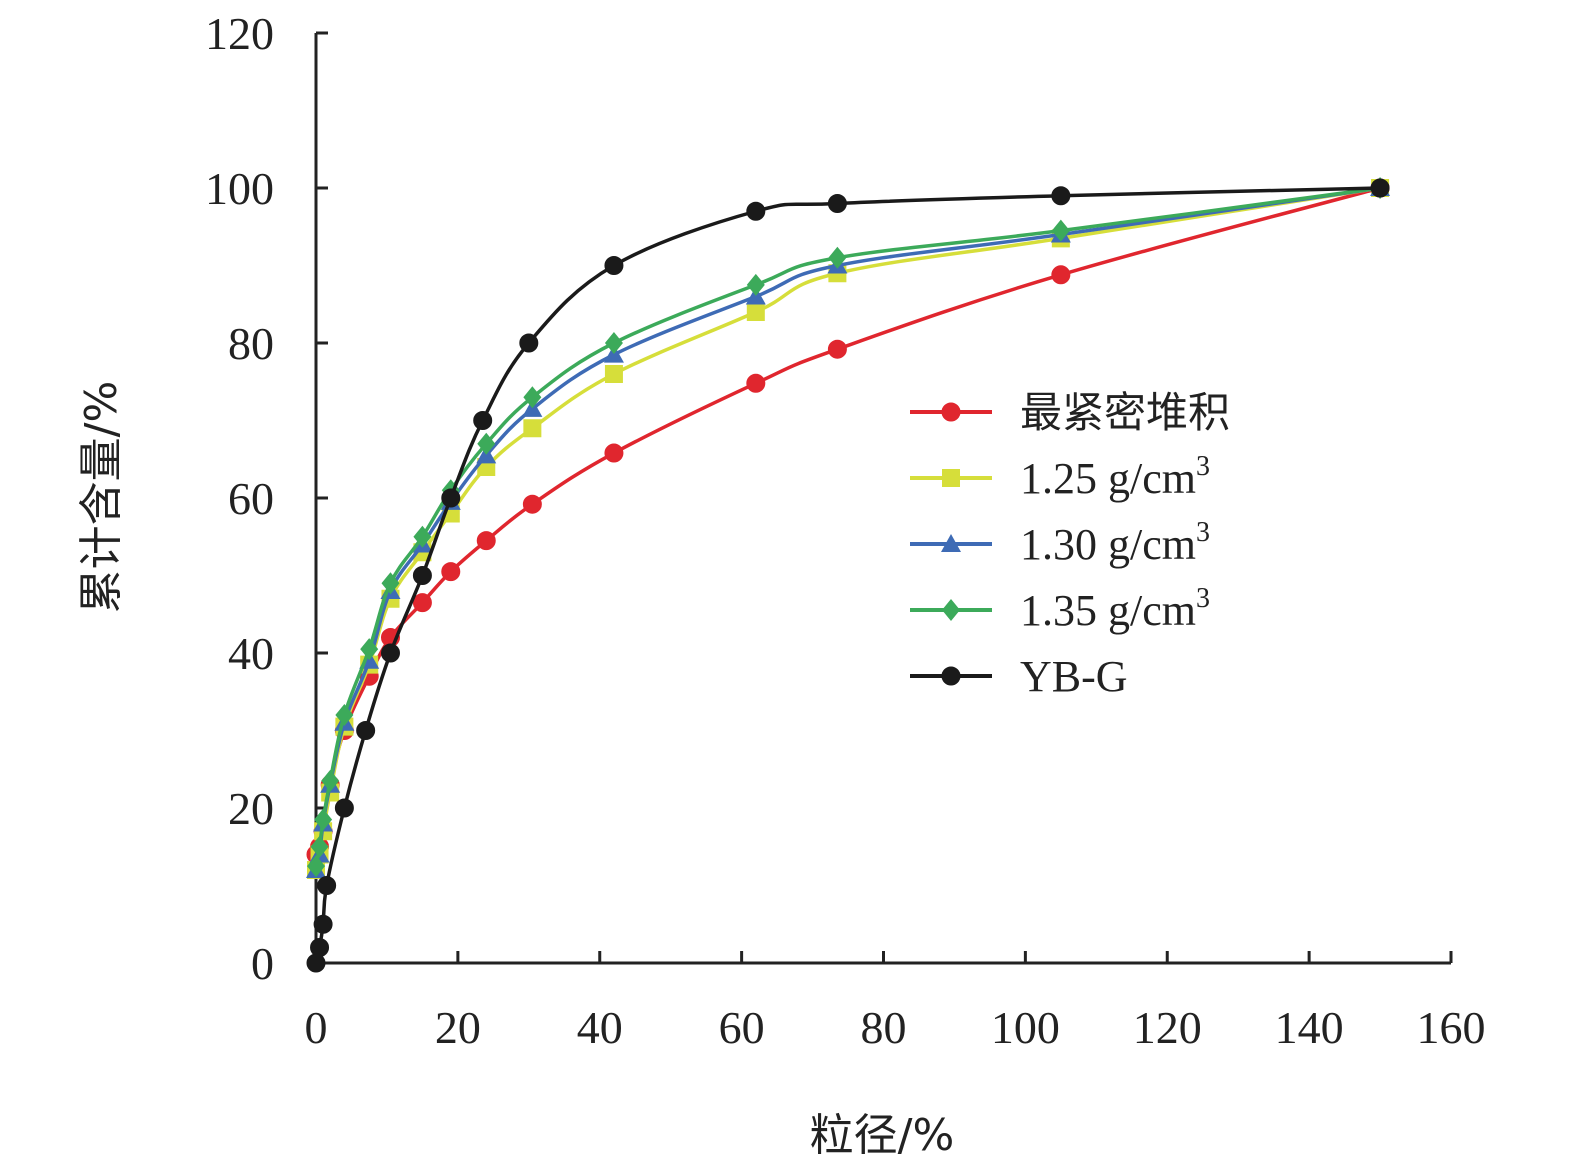 The width and height of the screenshot is (1575, 1174). Describe the element at coordinates (600, 1027) in the screenshot. I see `x-tick-label: 40` at that location.